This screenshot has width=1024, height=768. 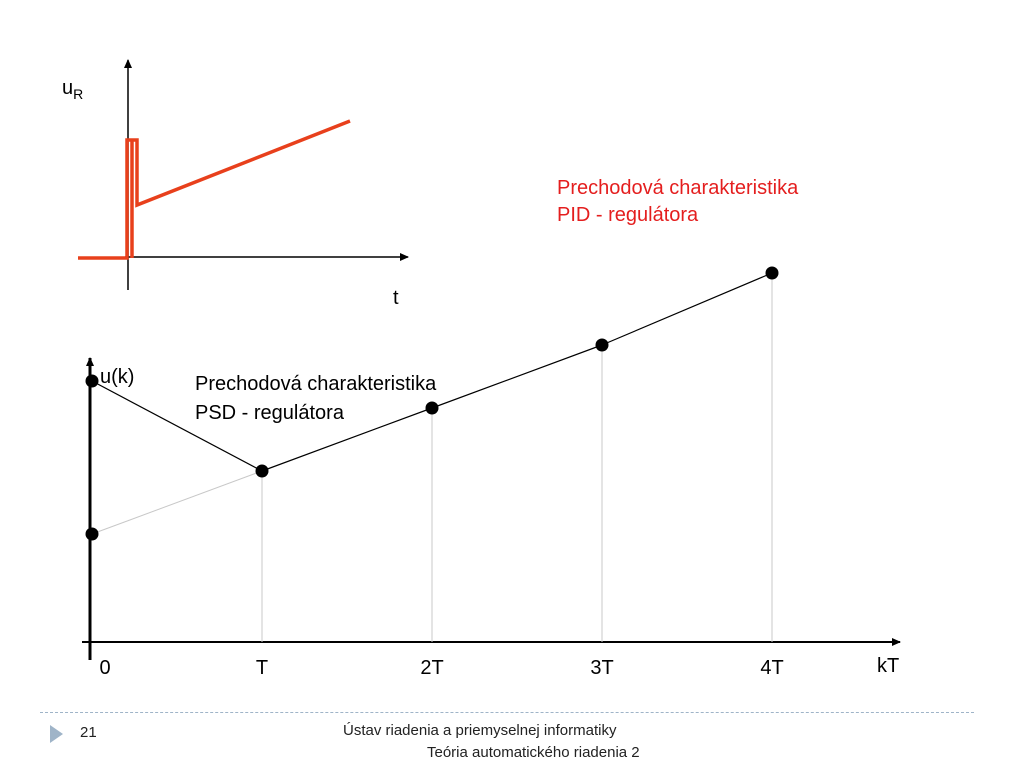 I want to click on psd-tick-label-0: 0, so click(x=104, y=668).